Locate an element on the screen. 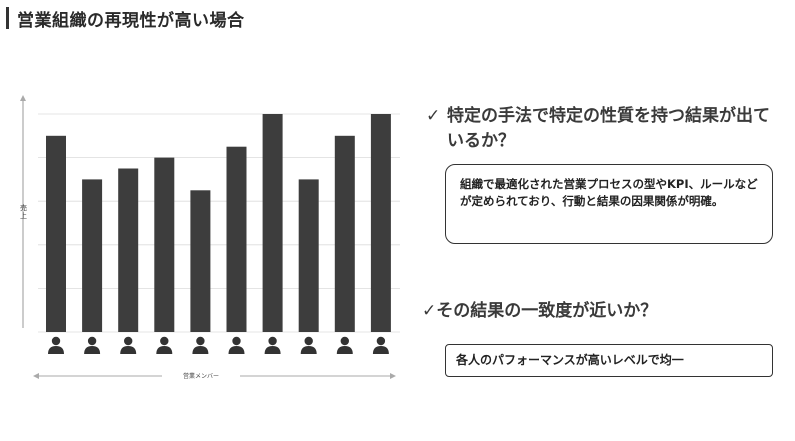 This screenshot has width=795, height=441. detail-box-uniform: 各人のパフォーマンスが高いレベルで均一 is located at coordinates (609, 360).